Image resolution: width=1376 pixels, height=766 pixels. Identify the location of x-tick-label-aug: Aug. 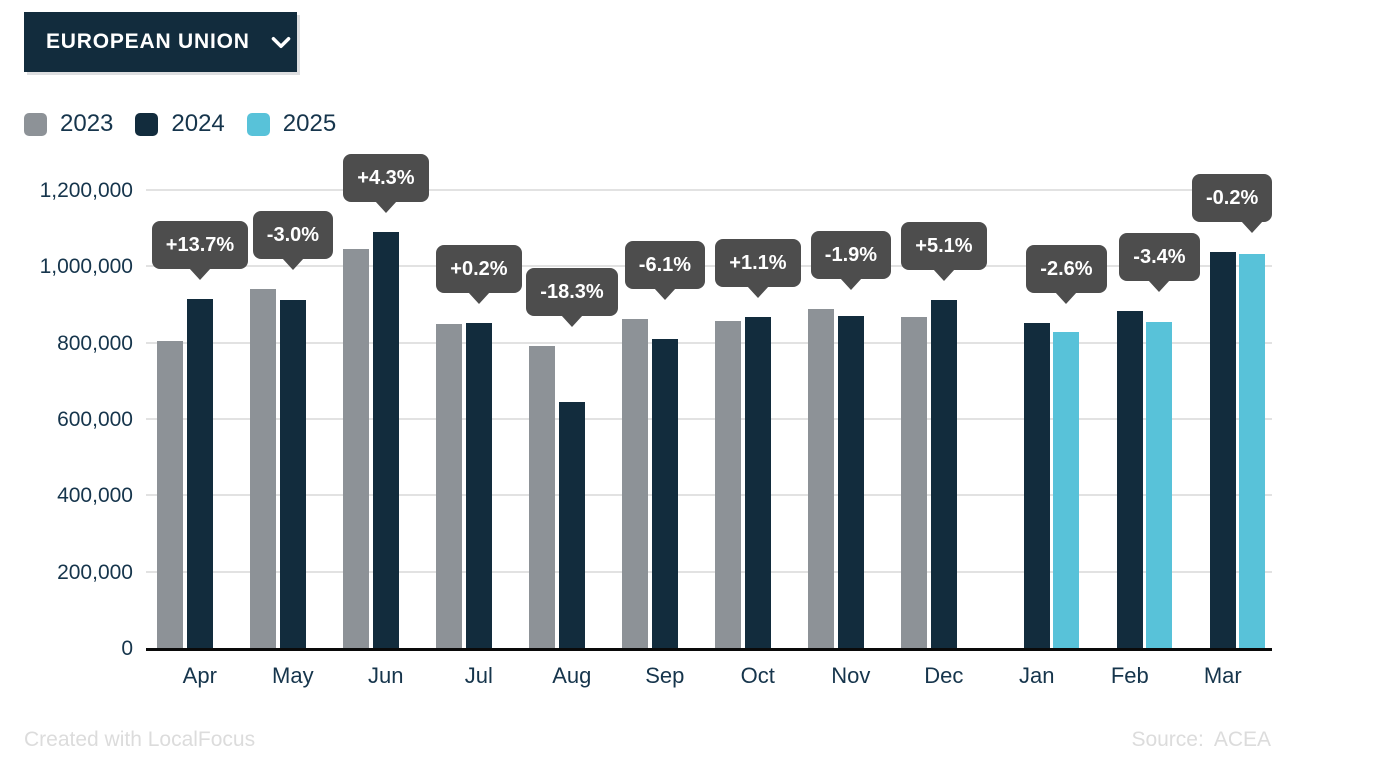
(572, 675).